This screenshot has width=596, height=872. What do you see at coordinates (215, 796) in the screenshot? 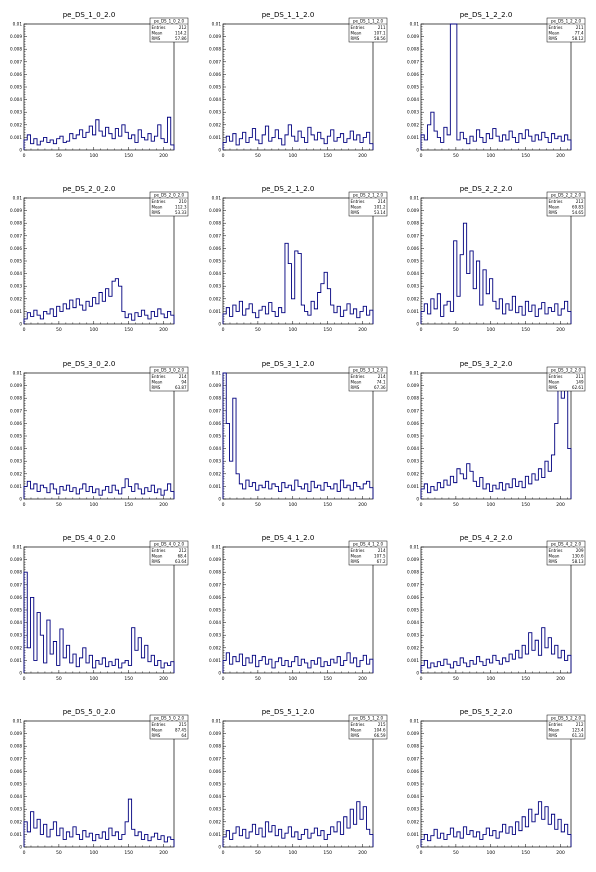
I see `y-tick-label: 0.004` at bounding box center [215, 796].